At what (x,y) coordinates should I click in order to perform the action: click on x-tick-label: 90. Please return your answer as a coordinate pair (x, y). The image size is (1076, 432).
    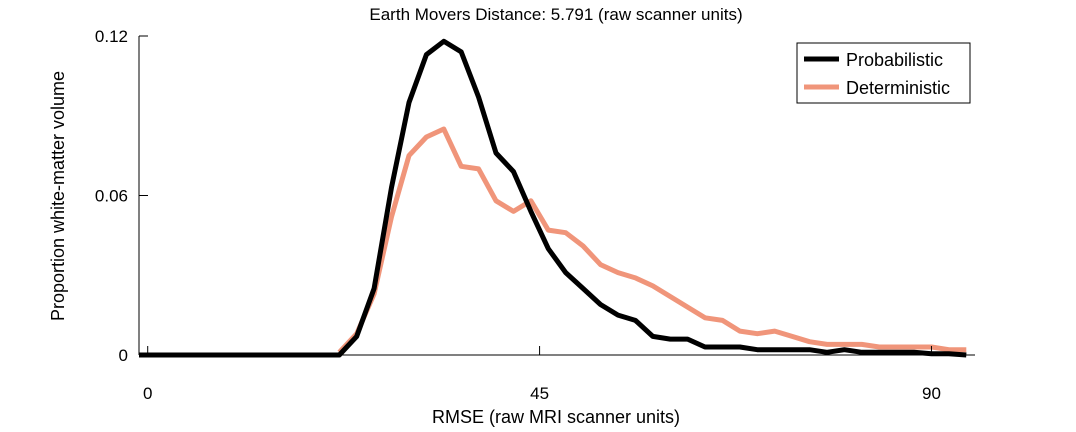
    Looking at the image, I should click on (931, 393).